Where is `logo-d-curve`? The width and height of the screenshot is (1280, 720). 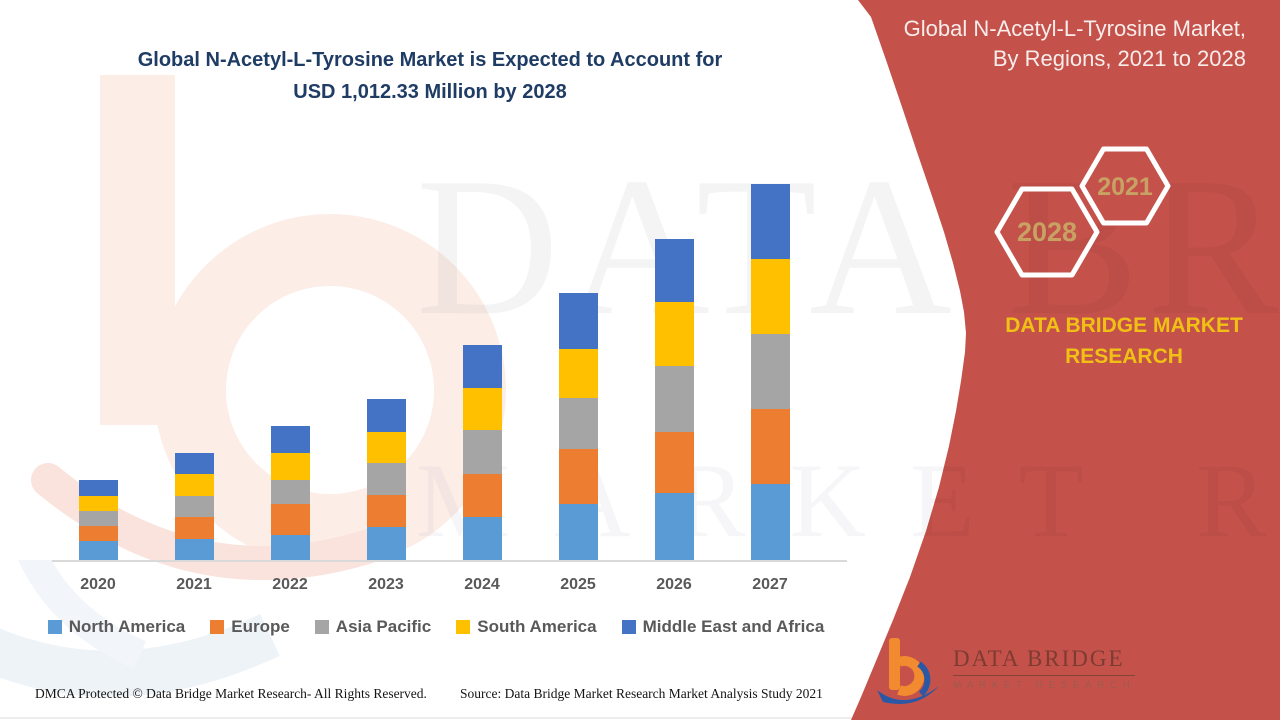 logo-d-curve is located at coordinates (924, 679).